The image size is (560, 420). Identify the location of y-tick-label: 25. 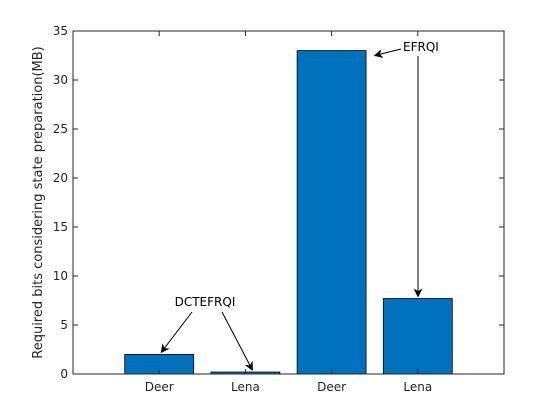
(60, 129).